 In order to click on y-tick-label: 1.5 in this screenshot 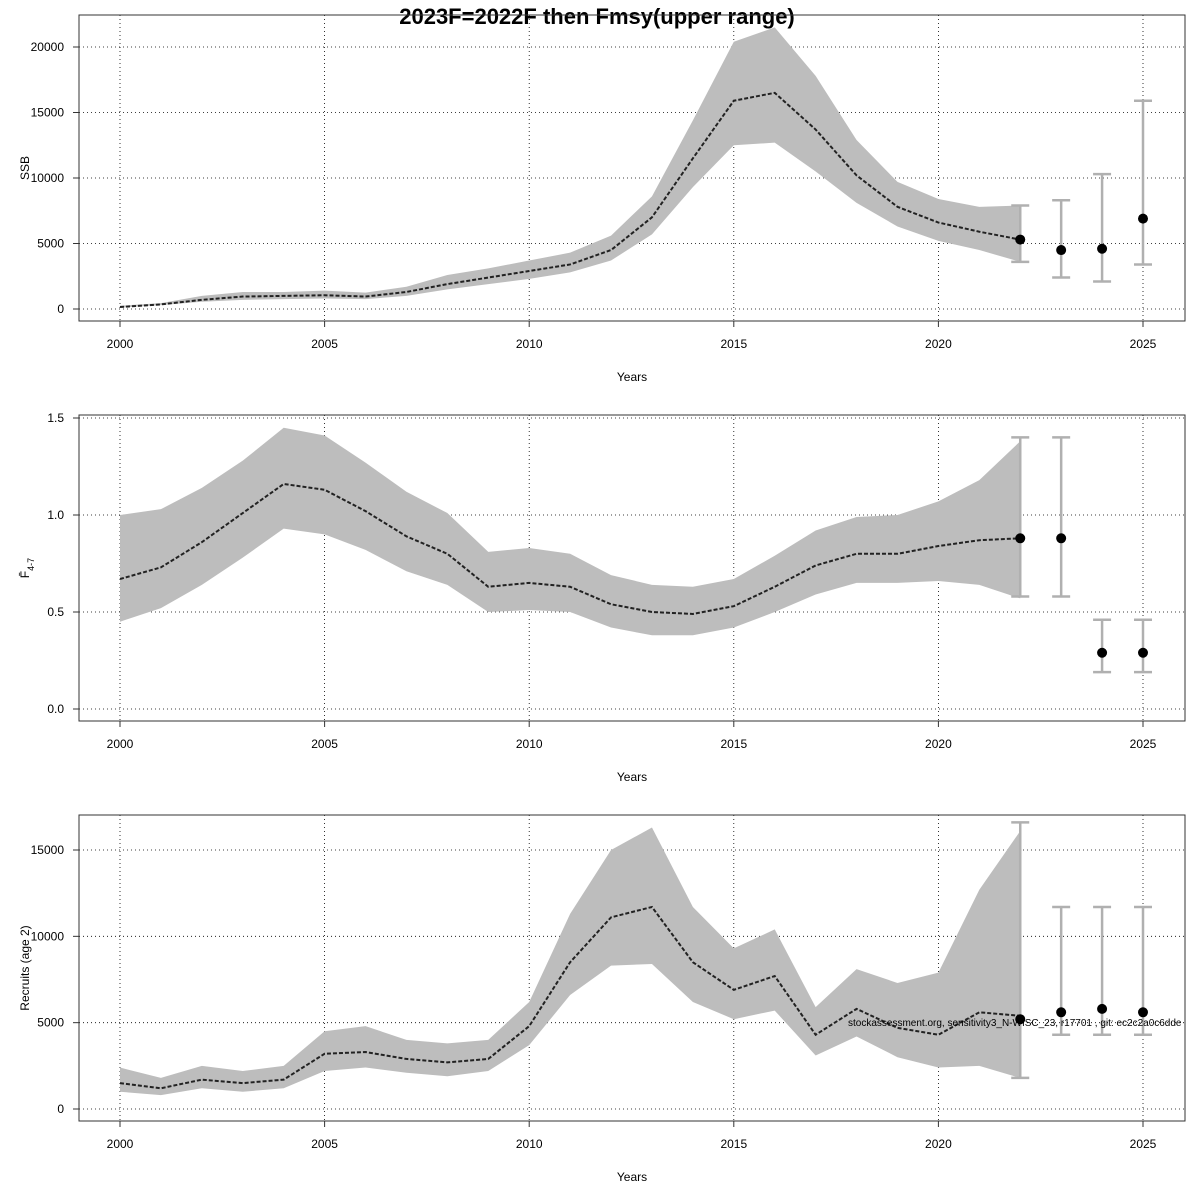, I will do `click(55, 418)`.